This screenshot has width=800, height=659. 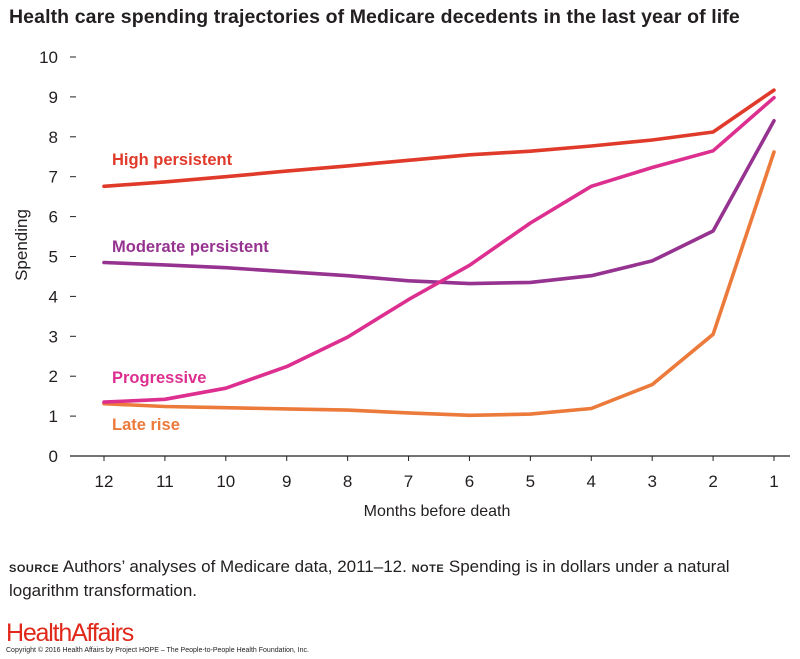 I want to click on y-tick-label: 5, so click(x=53, y=257).